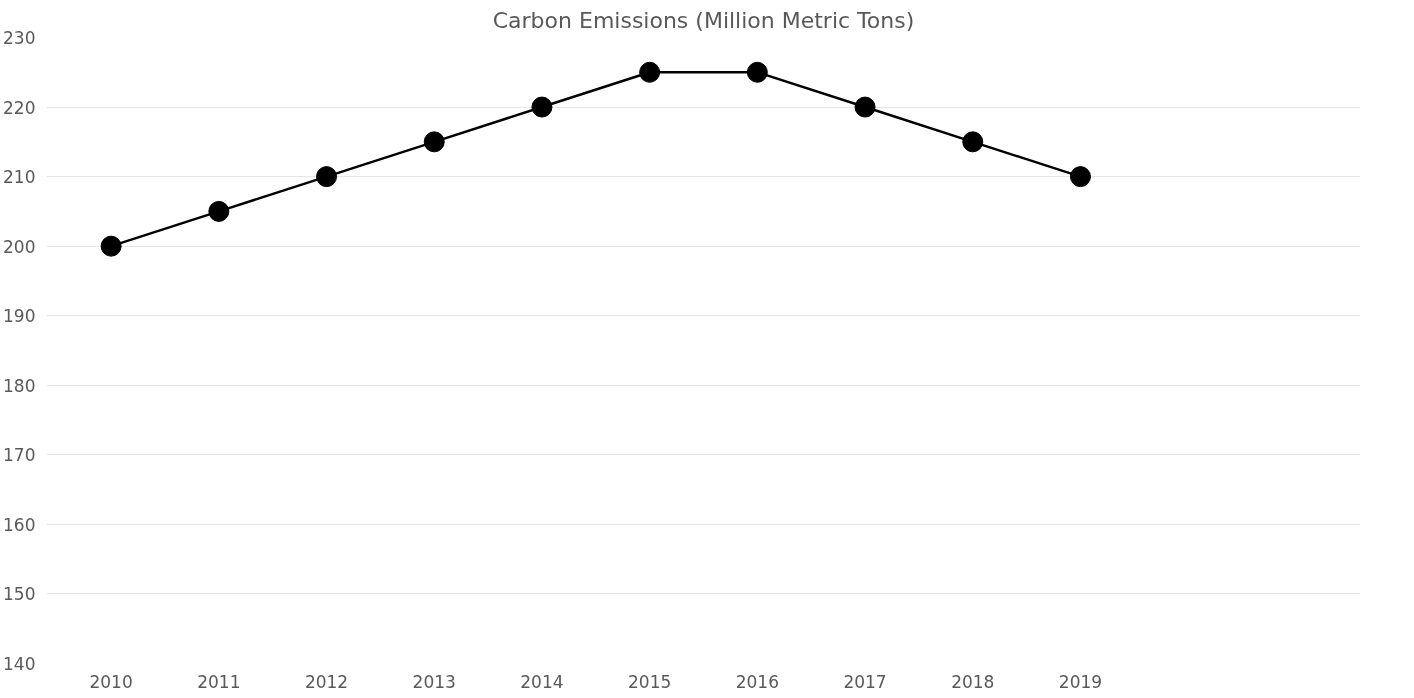  What do you see at coordinates (326, 681) in the screenshot?
I see `x-tick-label: 2012` at bounding box center [326, 681].